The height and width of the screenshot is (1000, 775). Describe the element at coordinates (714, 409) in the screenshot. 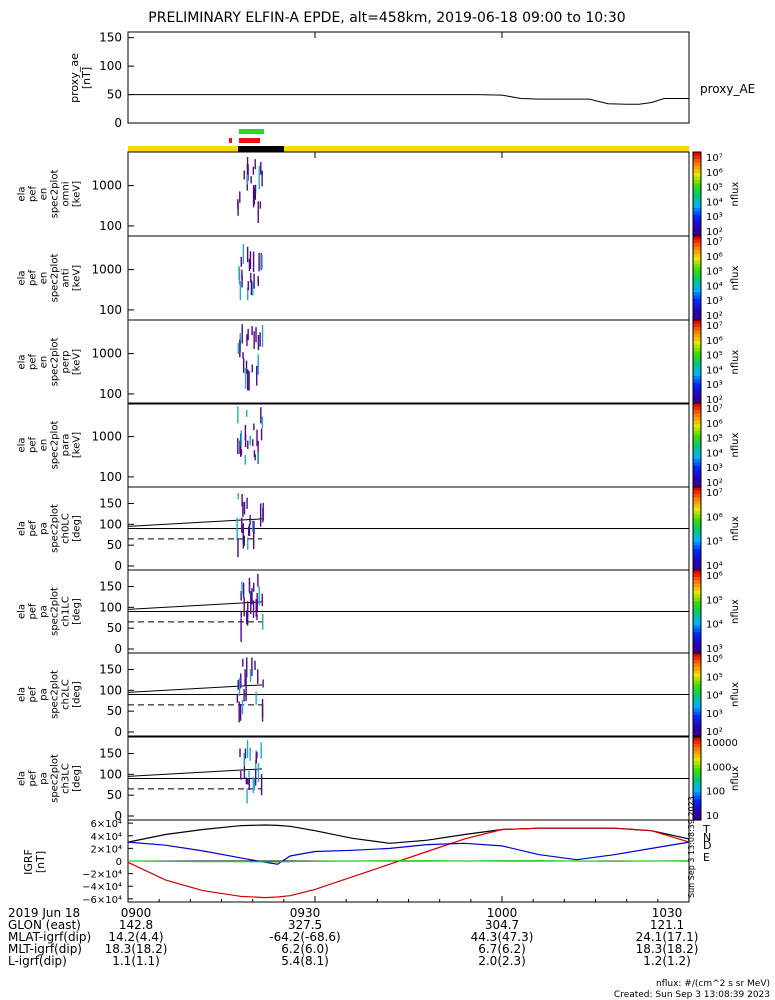

I see `colorbar-tick-label: 10⁷` at that location.